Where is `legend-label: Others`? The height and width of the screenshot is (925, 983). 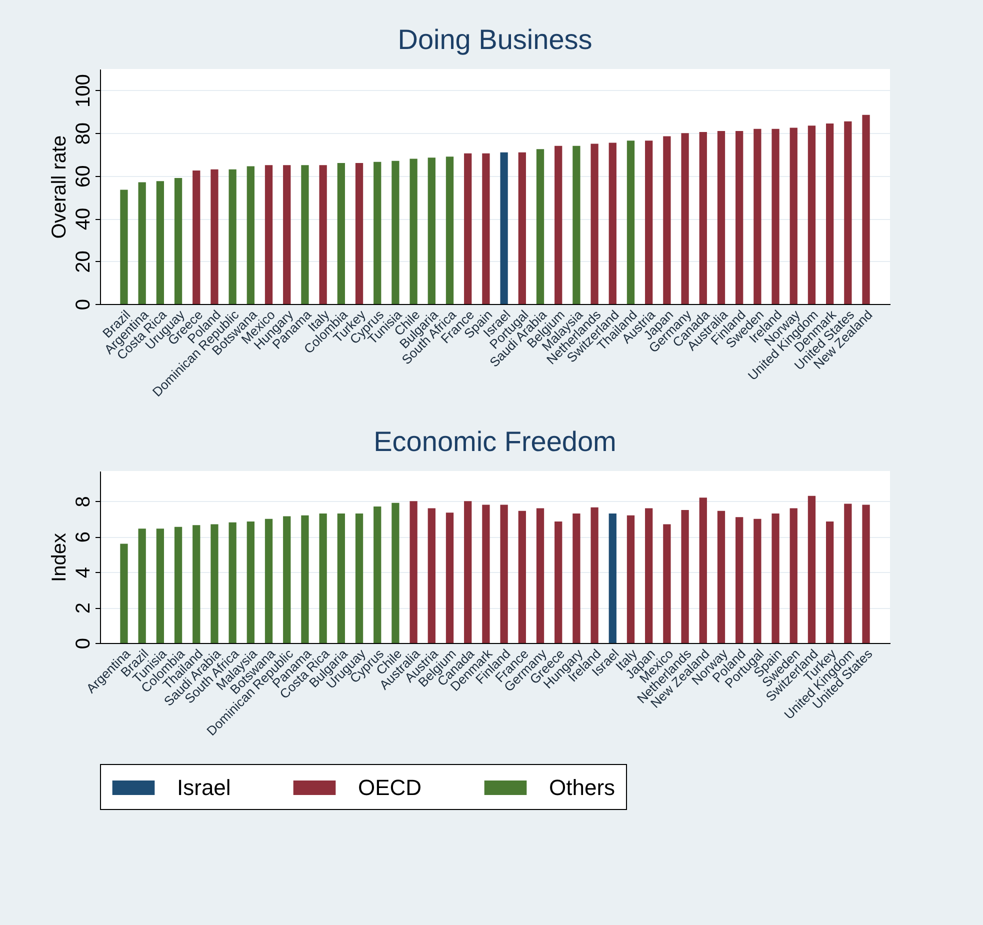 legend-label: Others is located at coordinates (582, 787).